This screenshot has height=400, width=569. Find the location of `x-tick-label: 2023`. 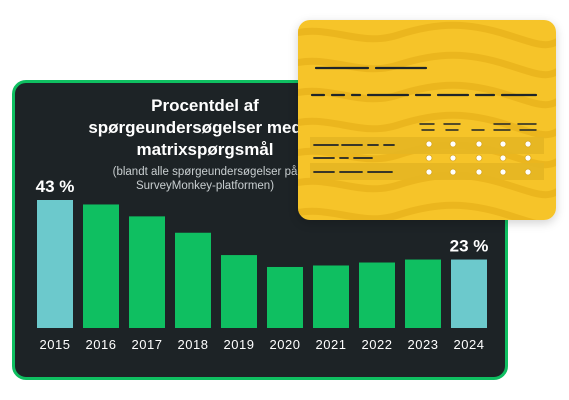

x-tick-label: 2023 is located at coordinates (423, 344).